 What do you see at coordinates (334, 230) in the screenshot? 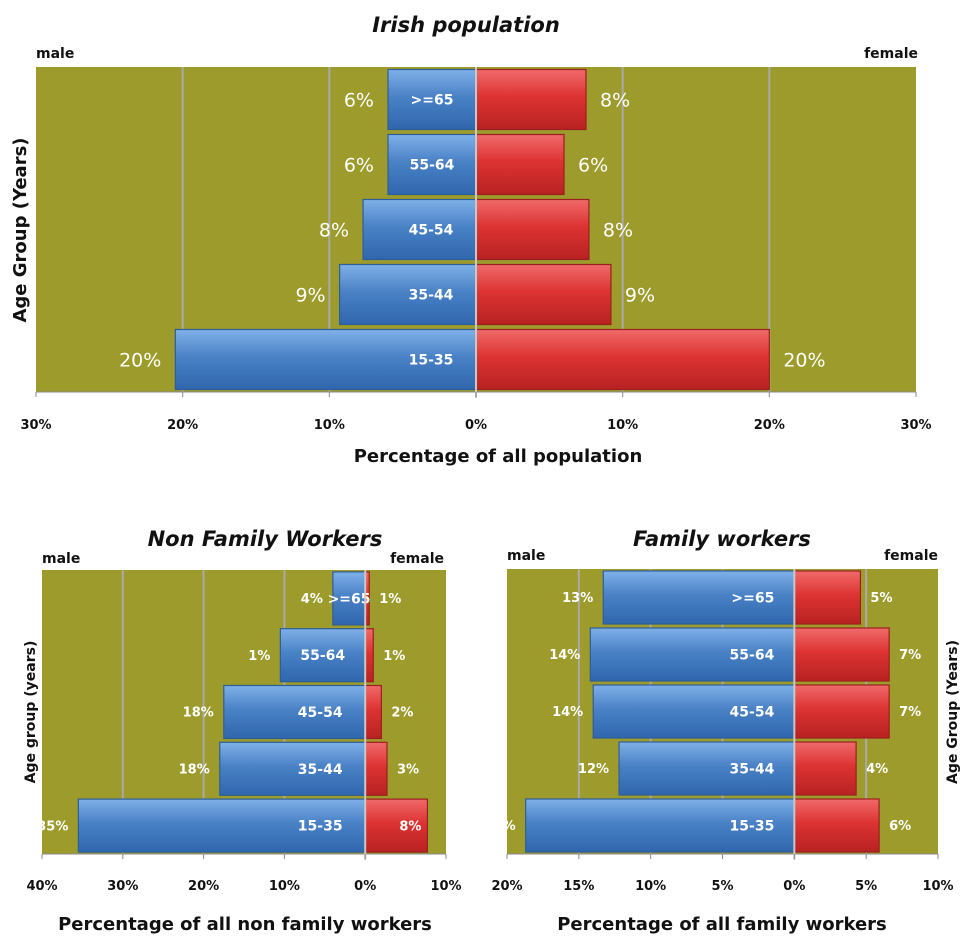
I see `value-label-male: 8%` at bounding box center [334, 230].